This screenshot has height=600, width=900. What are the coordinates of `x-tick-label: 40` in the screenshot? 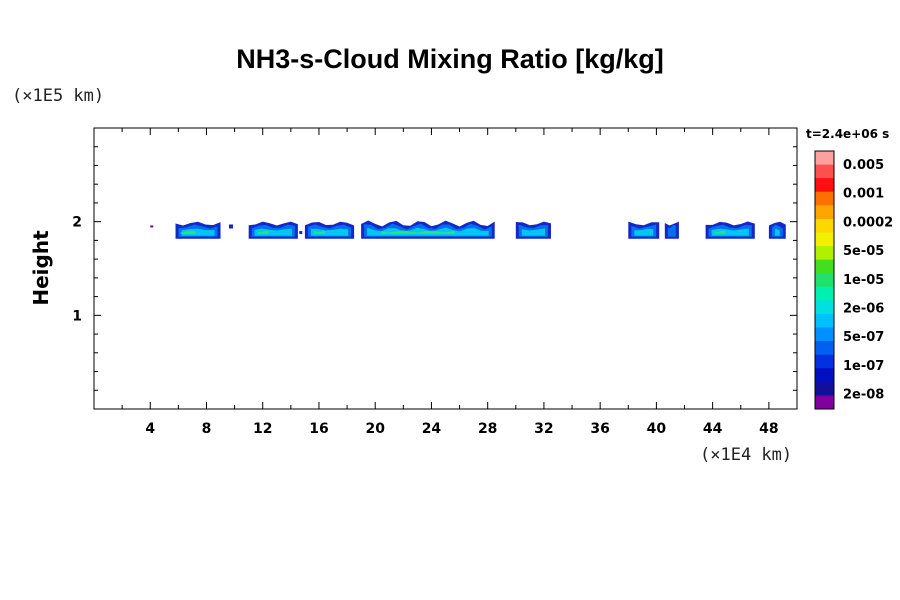 It's located at (657, 429).